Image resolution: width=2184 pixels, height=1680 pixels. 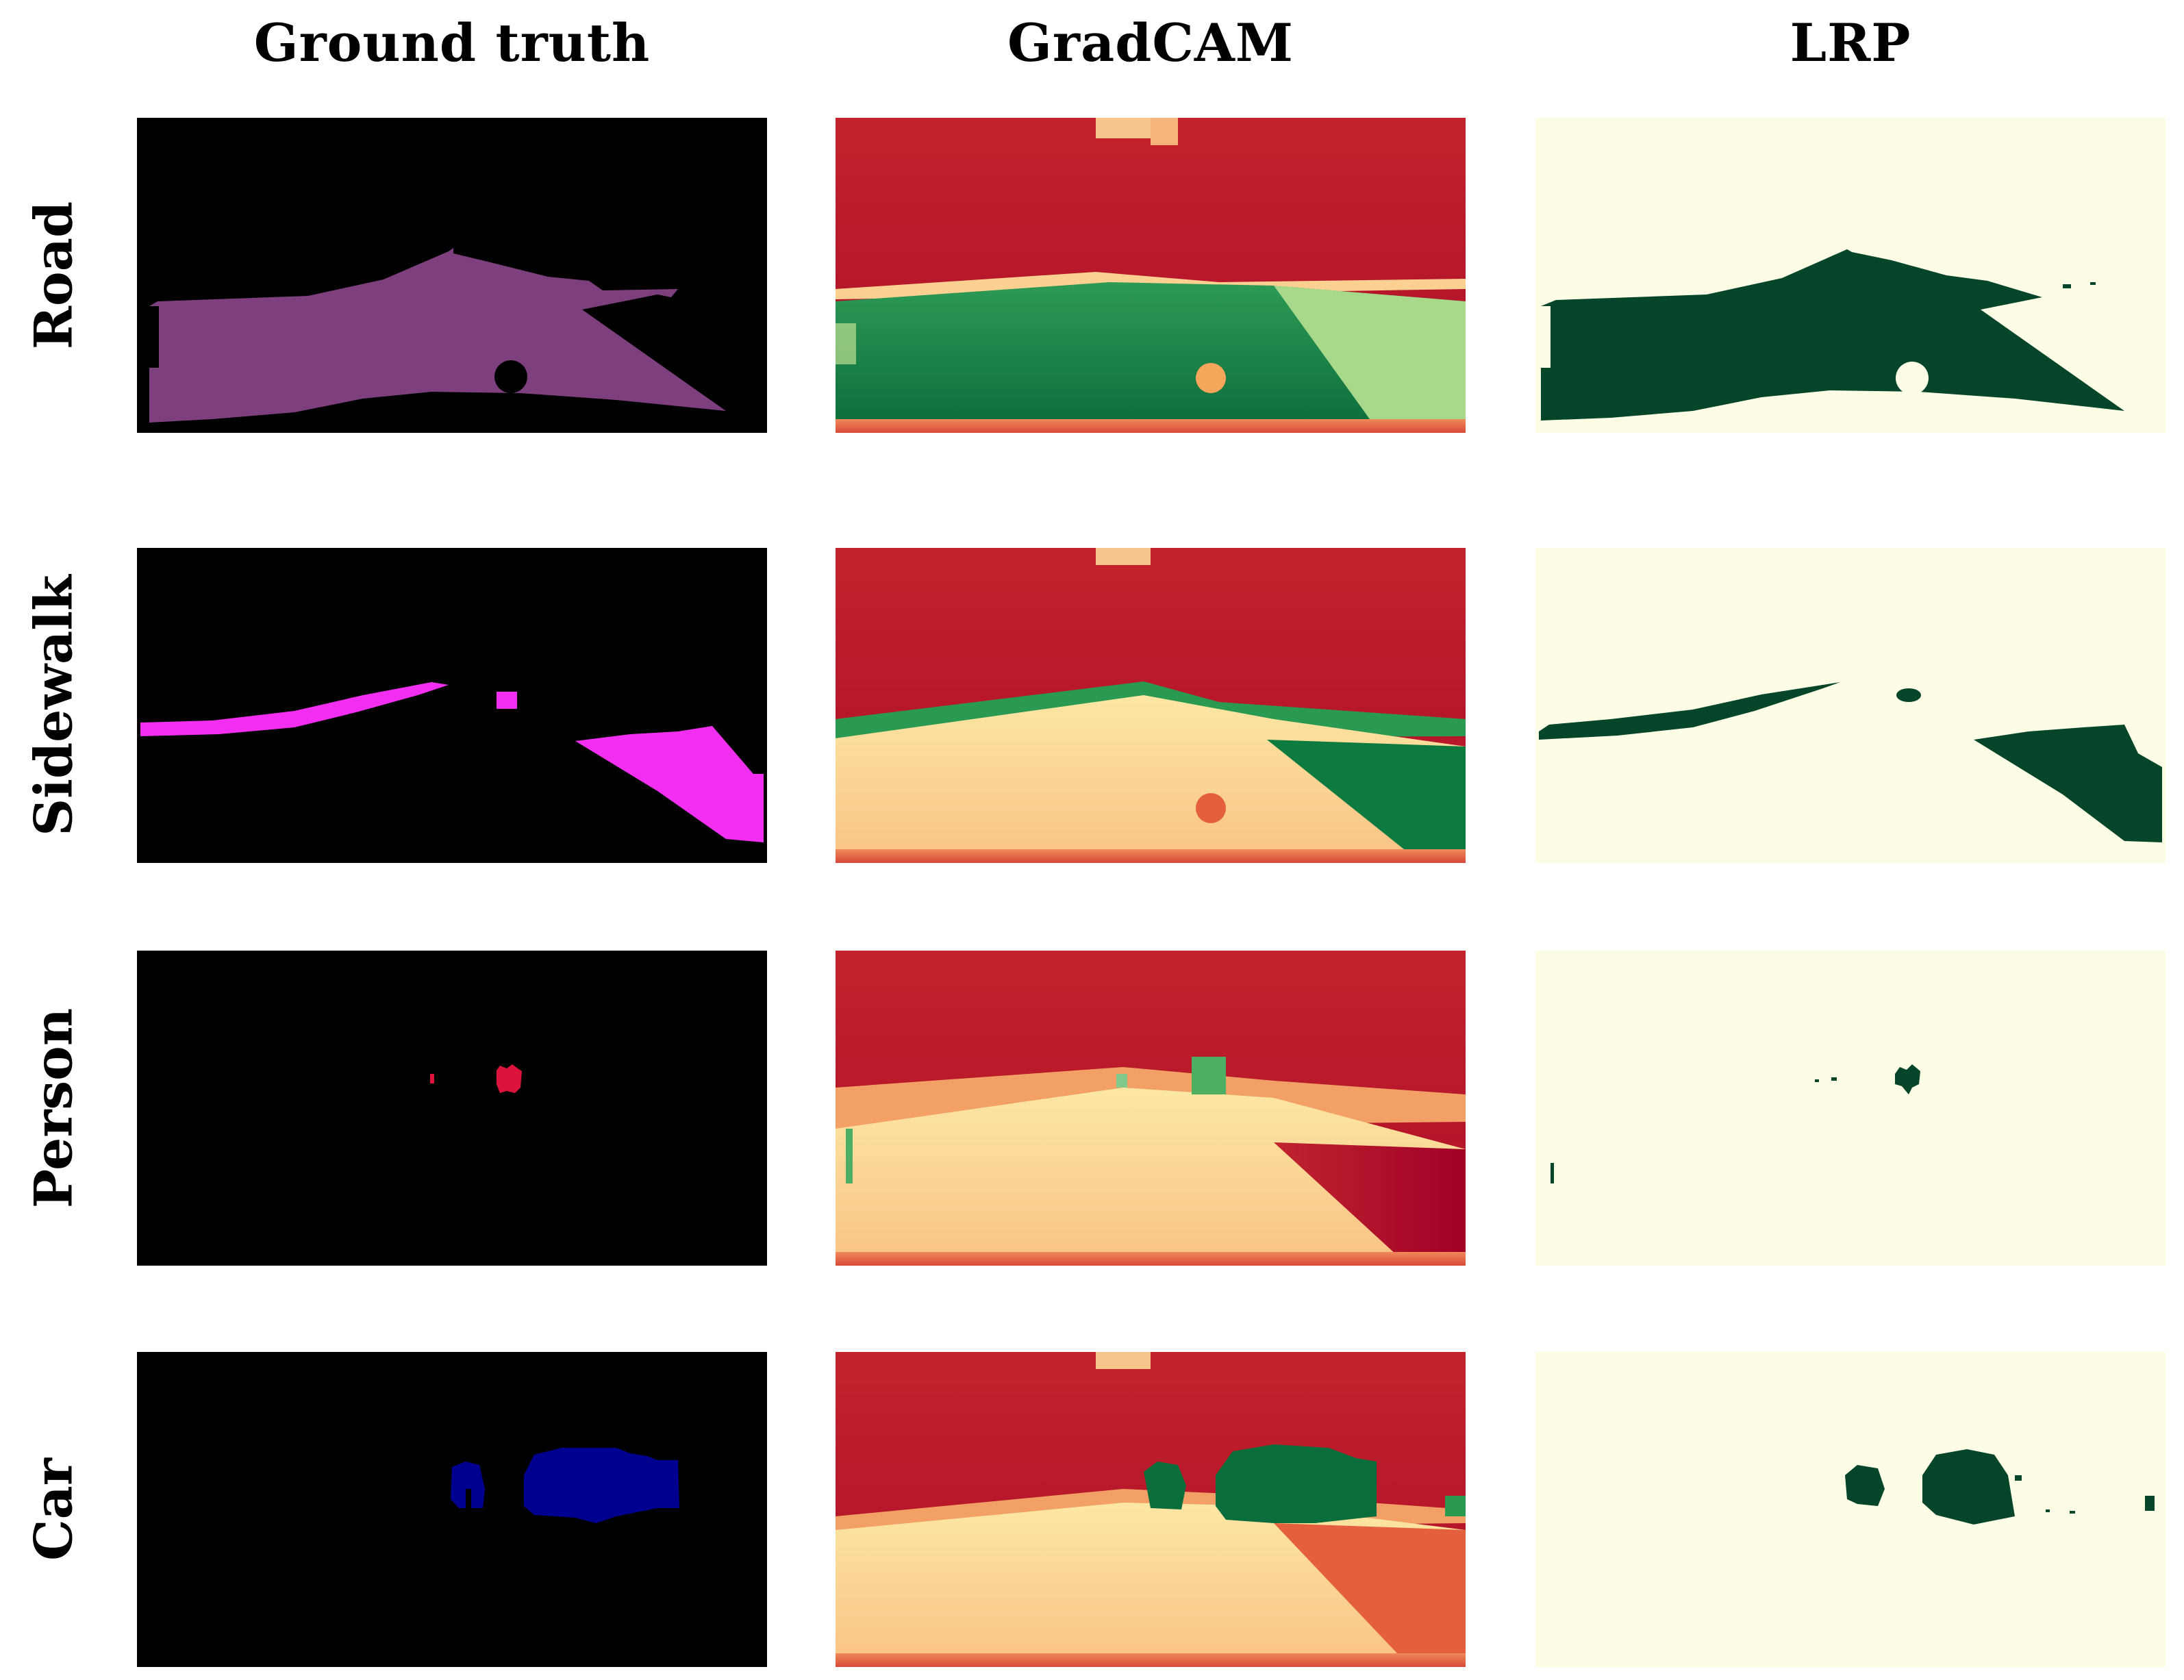 I want to click on row-label-person-text: Person, so click(x=53, y=1108).